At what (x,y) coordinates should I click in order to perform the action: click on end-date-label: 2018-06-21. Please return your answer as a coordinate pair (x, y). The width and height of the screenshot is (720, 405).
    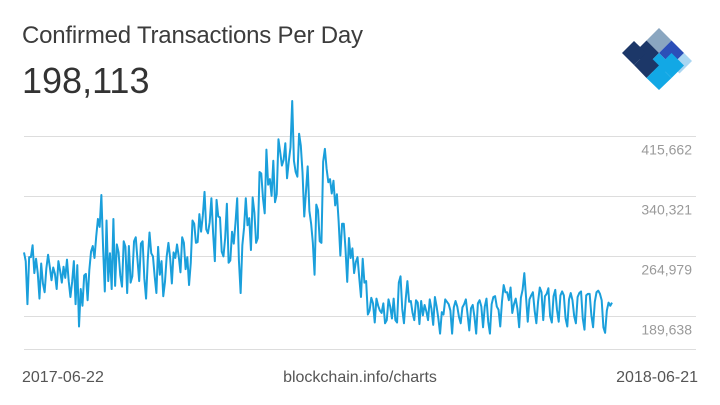
    Looking at the image, I should click on (657, 377).